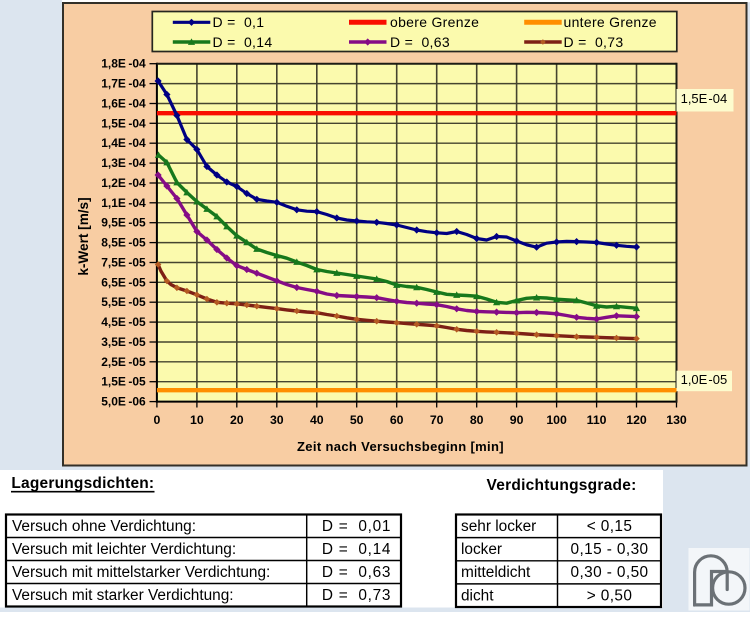  I want to click on svg-text: > 0,50, so click(610, 595).